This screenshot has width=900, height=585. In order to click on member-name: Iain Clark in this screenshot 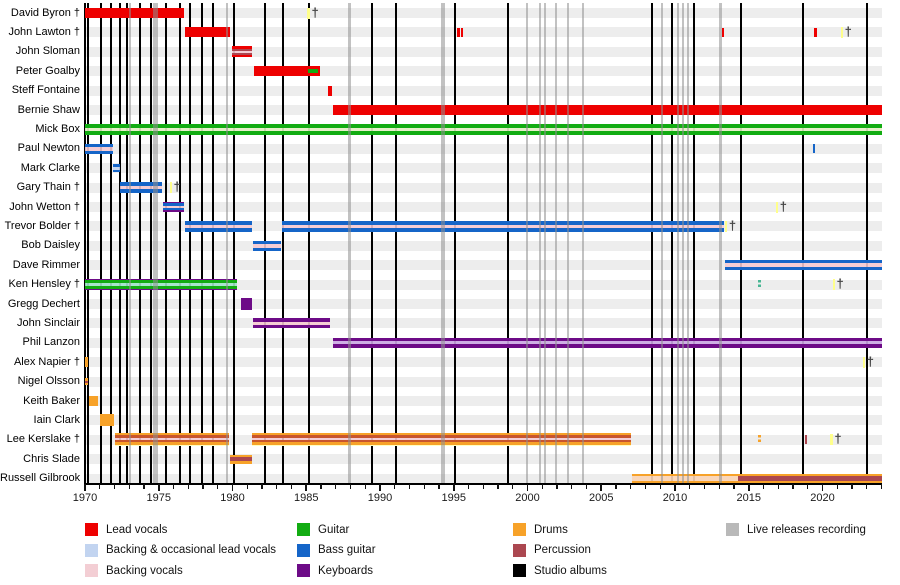, I will do `click(56, 419)`.